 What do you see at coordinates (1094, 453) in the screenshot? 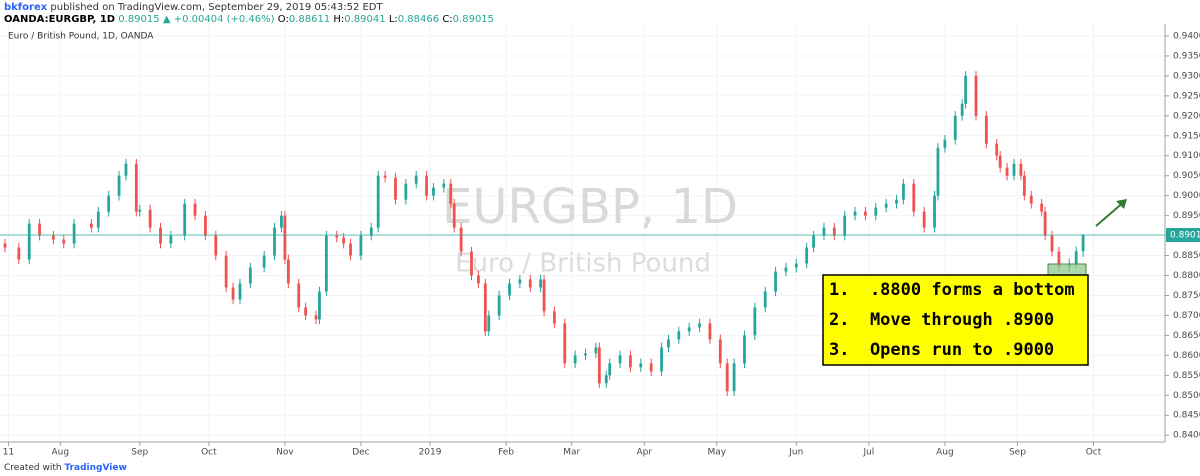
I see `x-tick-label: Oct` at bounding box center [1094, 453].